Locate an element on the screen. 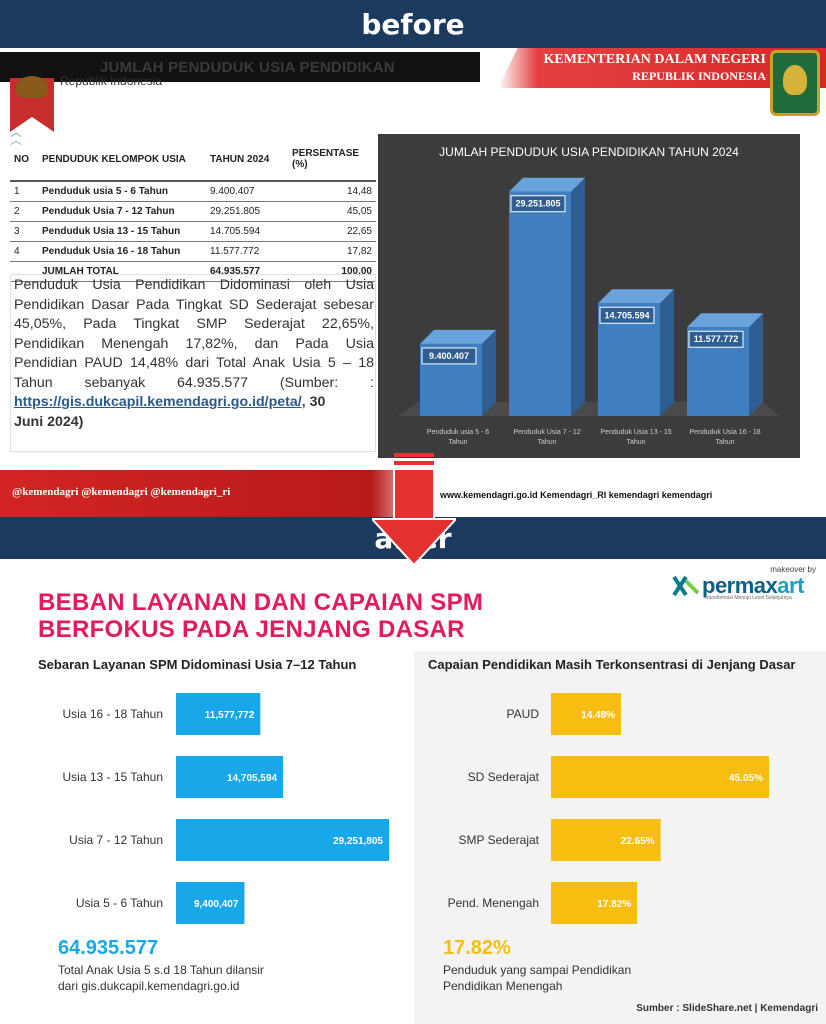  old-bar-value-label: 9.400.407 is located at coordinates (449, 356).